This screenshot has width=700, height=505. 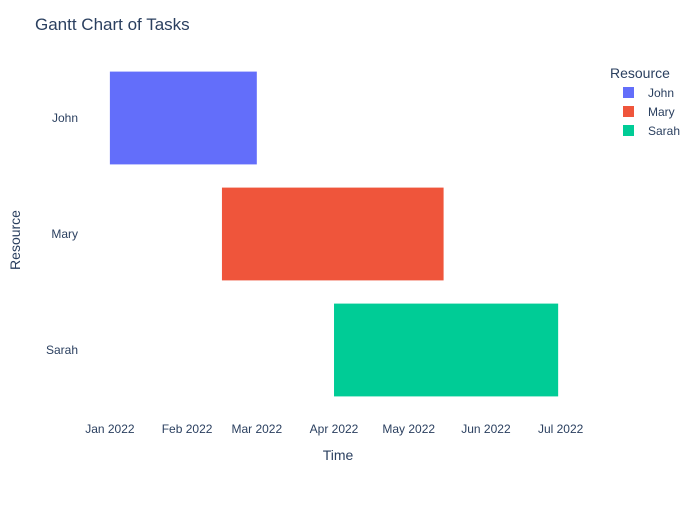 I want to click on x-tick-label: May 2022, so click(x=408, y=429).